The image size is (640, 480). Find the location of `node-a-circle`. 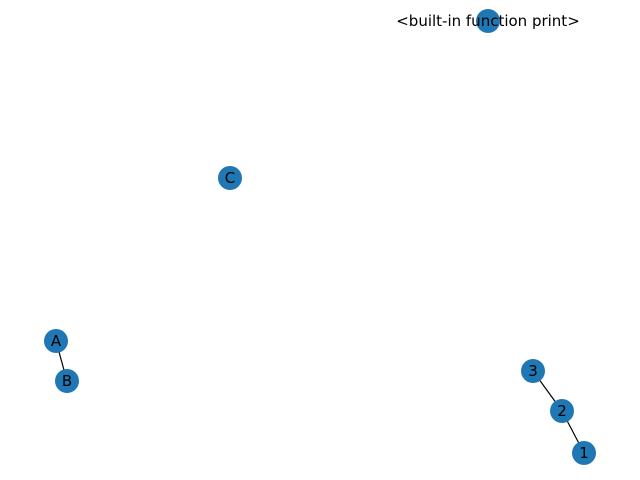

node-a-circle is located at coordinates (56, 341).